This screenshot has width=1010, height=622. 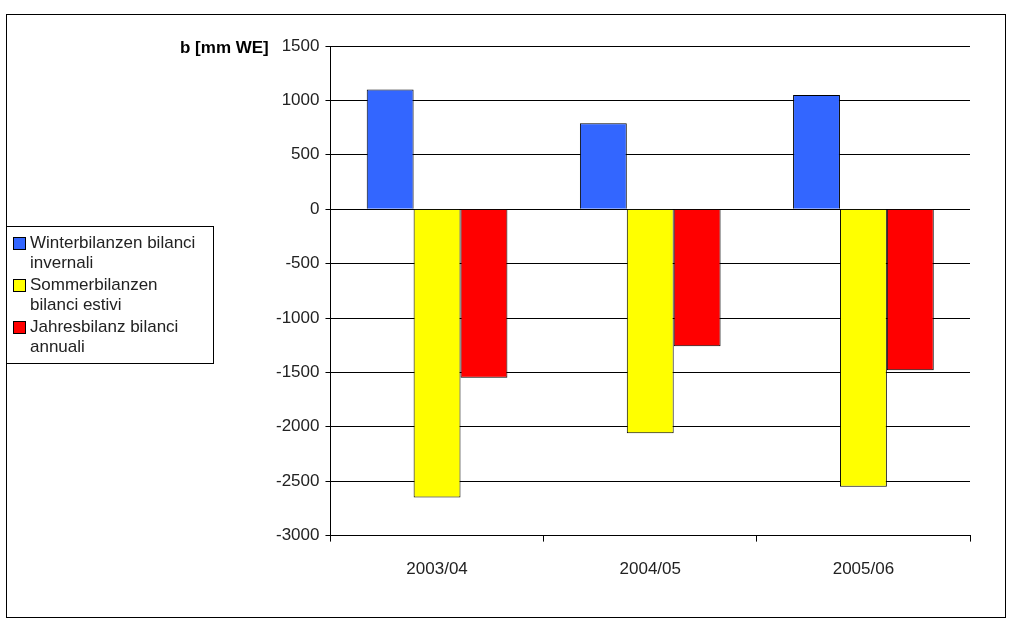 I want to click on y-tick-label: -1000, so click(x=298, y=317).